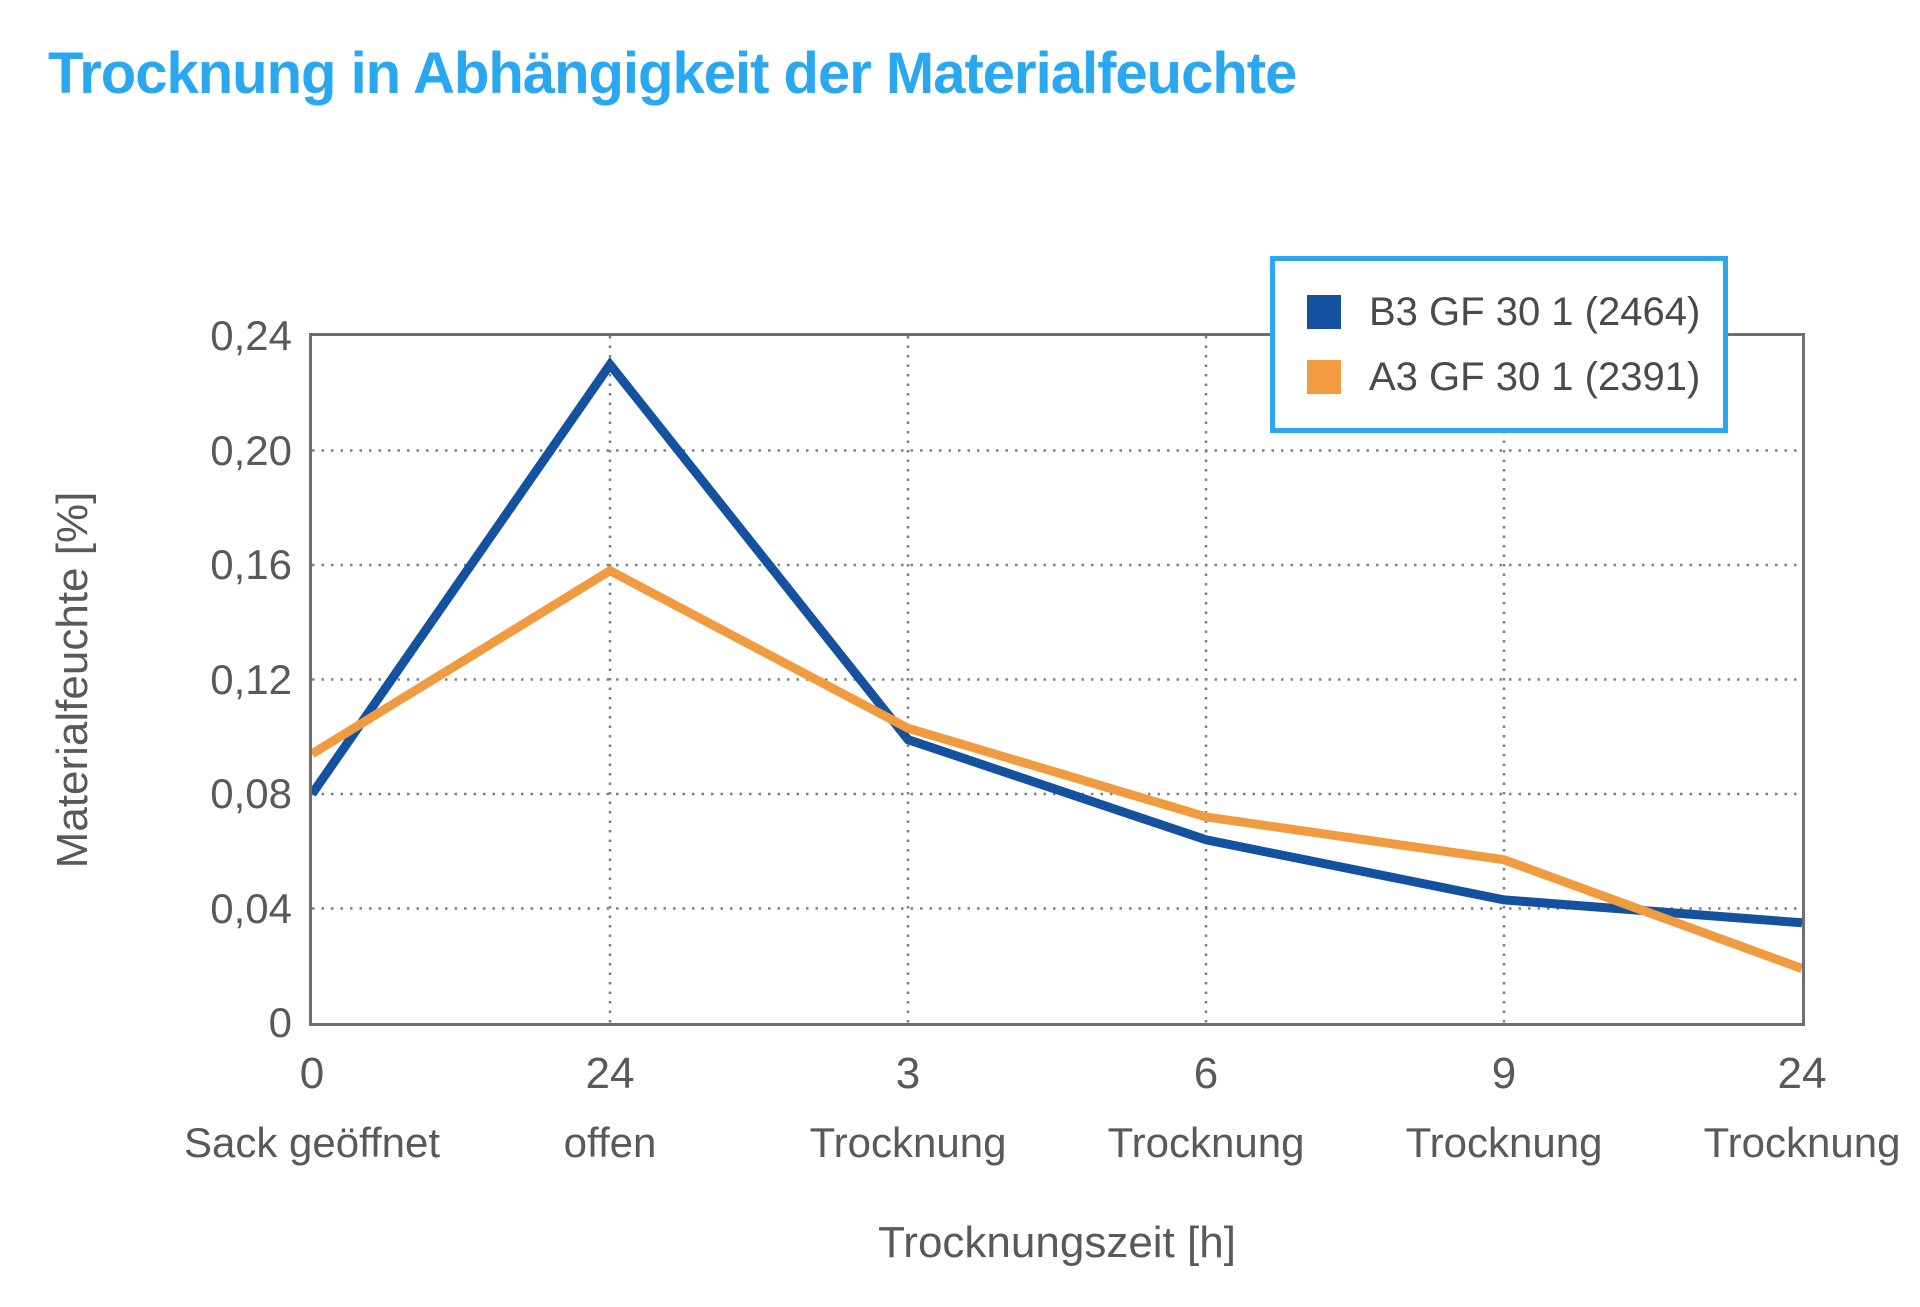  Describe the element at coordinates (312, 1108) in the screenshot. I see `x-tick: 0 Sack geöffnet` at that location.